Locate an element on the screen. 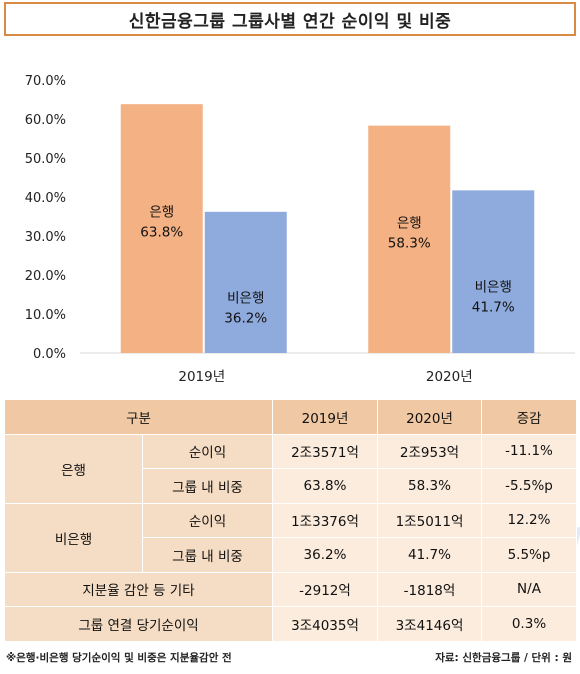 The width and height of the screenshot is (580, 674). table-row: 그룹 연결 당기순이익 3조4035억 3조4146억 0.3% is located at coordinates (290, 624).